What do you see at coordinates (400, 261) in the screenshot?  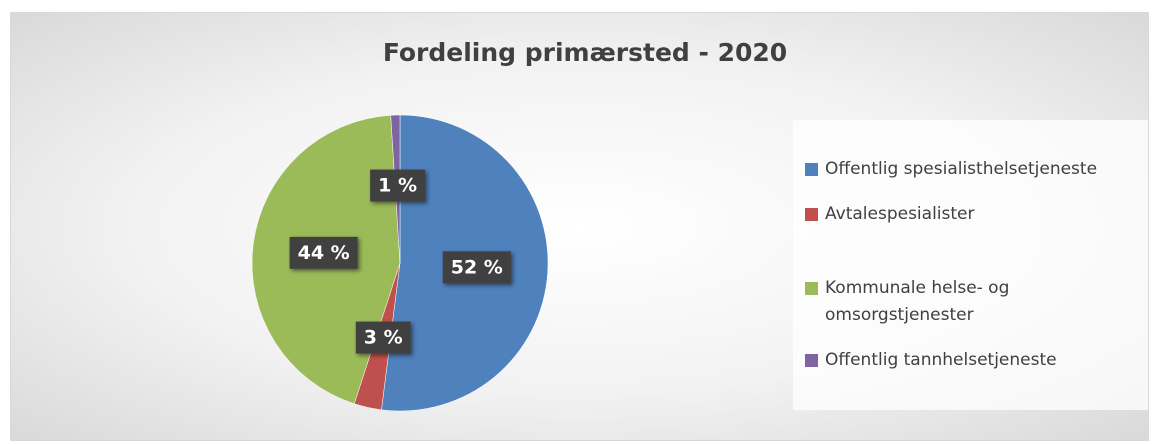 I see `data-labels: 52 % 3 % 44 % 1 %` at bounding box center [400, 261].